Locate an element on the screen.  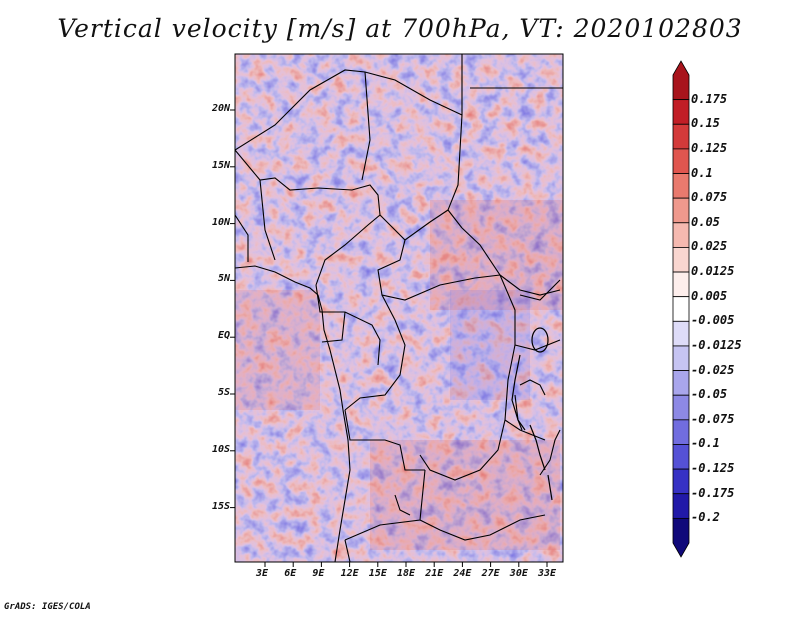
lat-tick-label: 10N is located at coordinates (220, 222).